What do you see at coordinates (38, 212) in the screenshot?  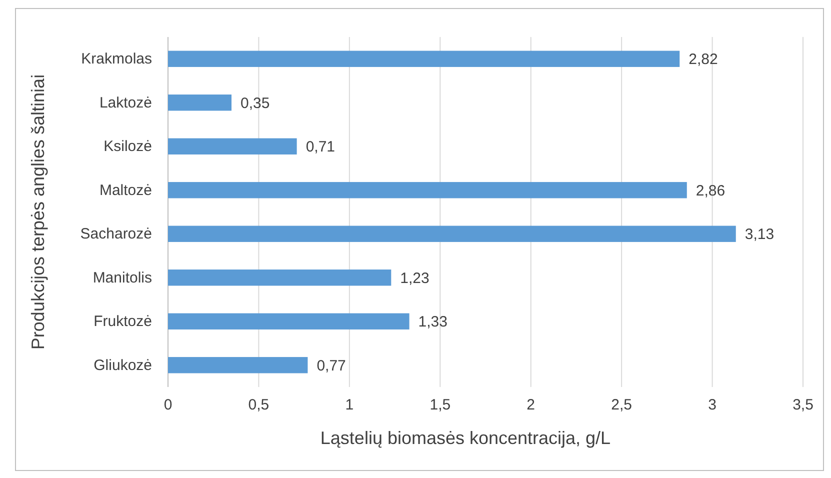 I see `y-axis-title: Produkcijos terpės anglies šaltiniai` at bounding box center [38, 212].